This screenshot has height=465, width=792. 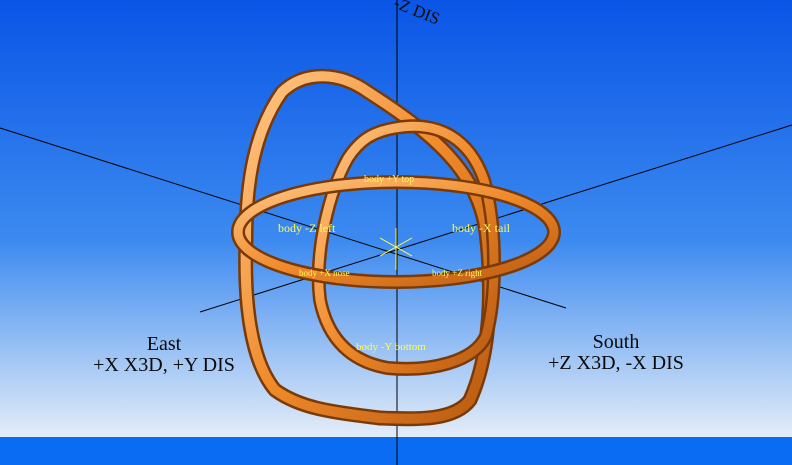 What do you see at coordinates (307, 228) in the screenshot?
I see `body-left-label: body -Z left` at bounding box center [307, 228].